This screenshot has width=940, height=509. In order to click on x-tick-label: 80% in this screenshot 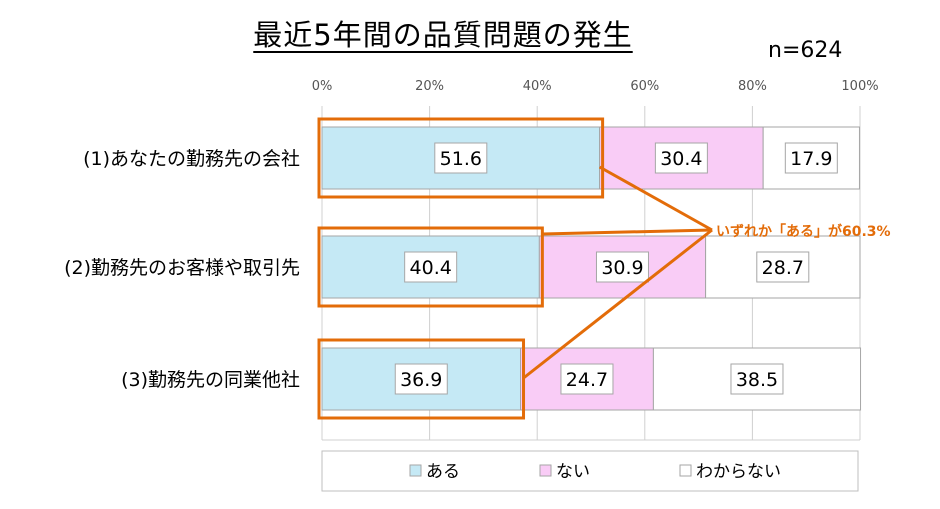, I will do `click(752, 86)`.